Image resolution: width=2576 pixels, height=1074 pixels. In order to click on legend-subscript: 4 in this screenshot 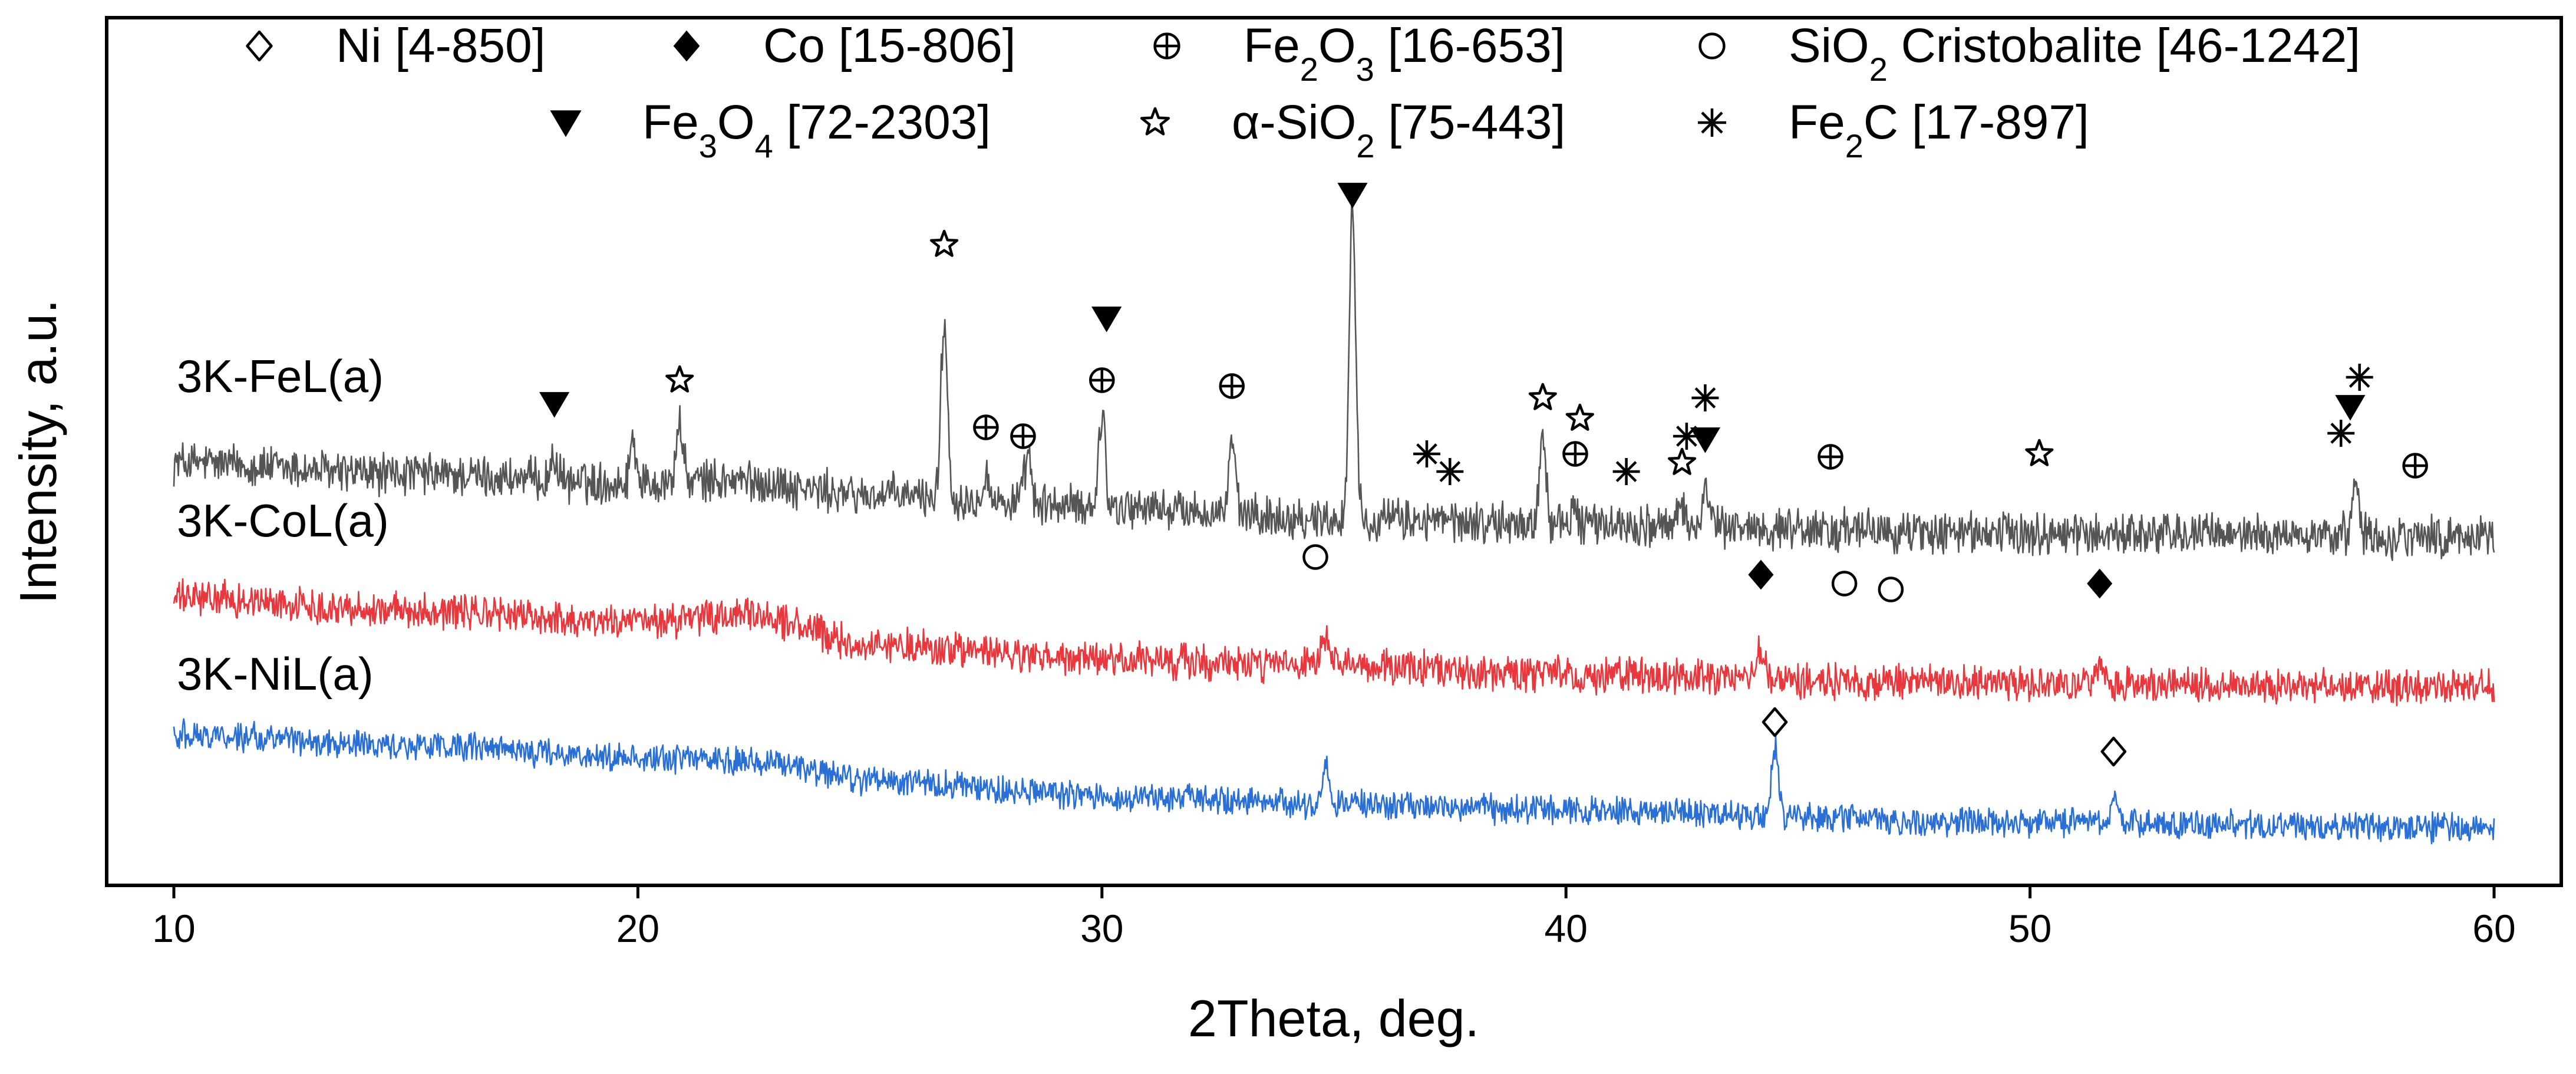, I will do `click(764, 145)`.